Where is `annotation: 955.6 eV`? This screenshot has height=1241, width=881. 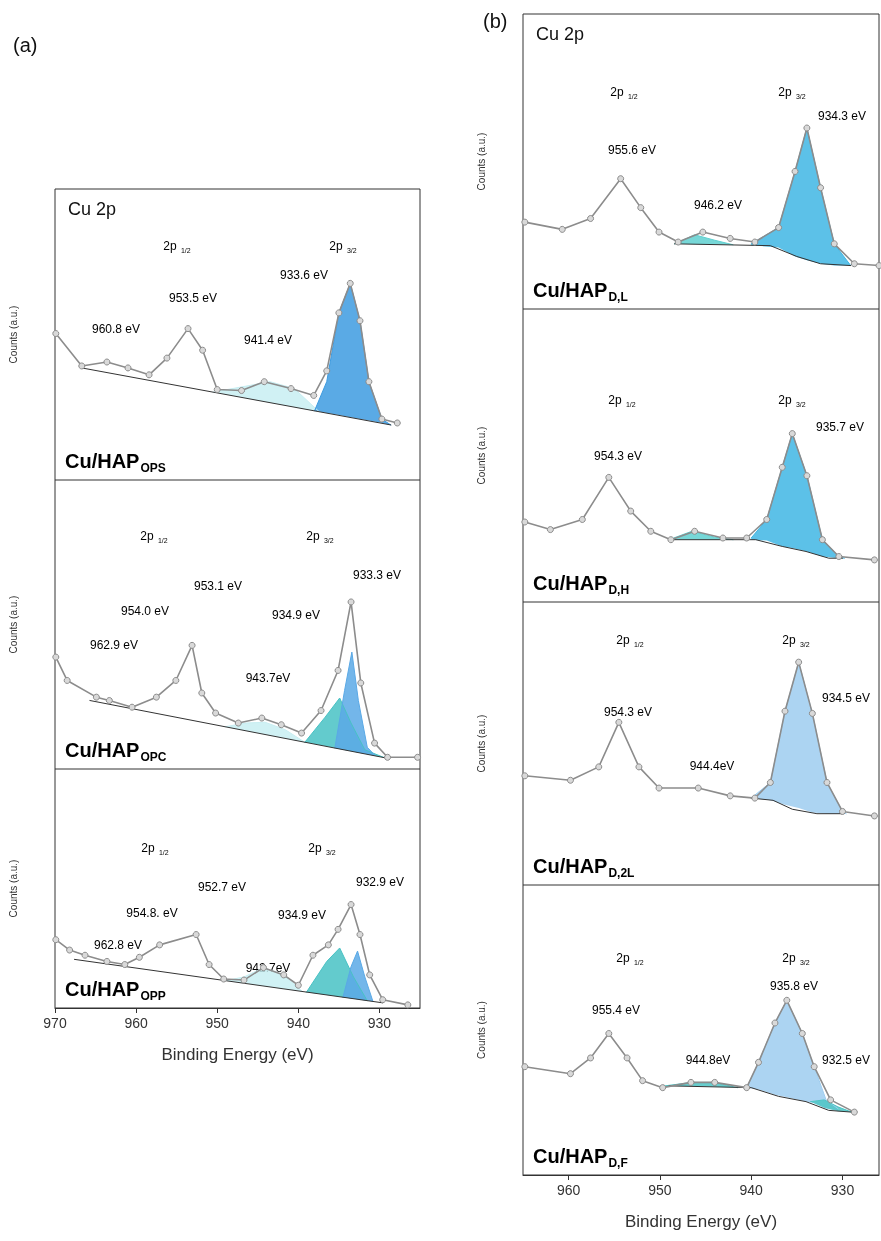
annotation: 955.6 eV is located at coordinates (632, 150).